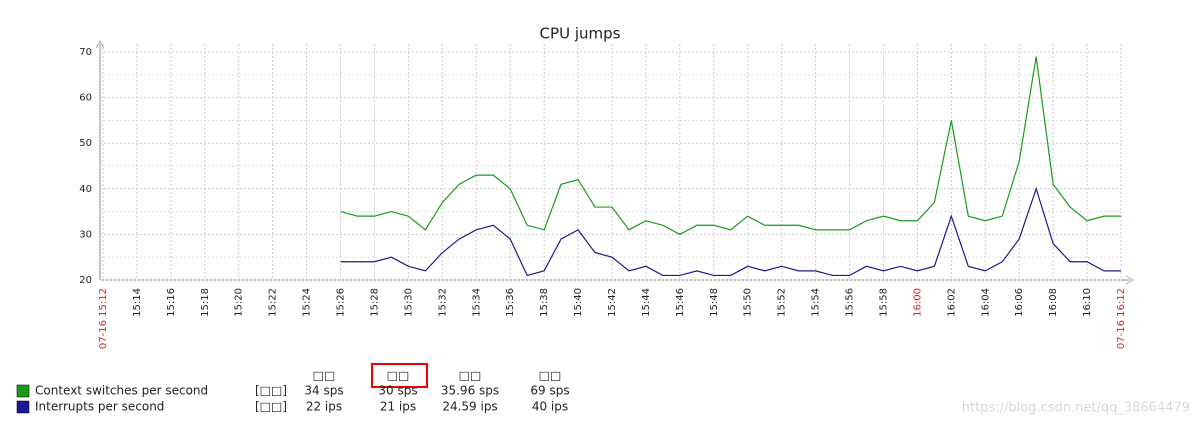 Image resolution: width=1200 pixels, height=426 pixels. Describe the element at coordinates (408, 302) in the screenshot. I see `x-tick-label: 15:30` at that location.